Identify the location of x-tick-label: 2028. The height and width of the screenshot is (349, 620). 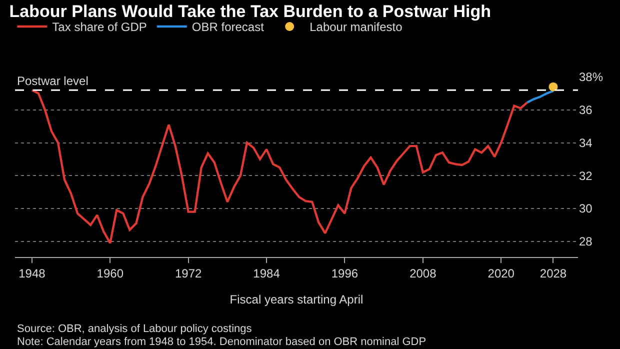
(553, 273).